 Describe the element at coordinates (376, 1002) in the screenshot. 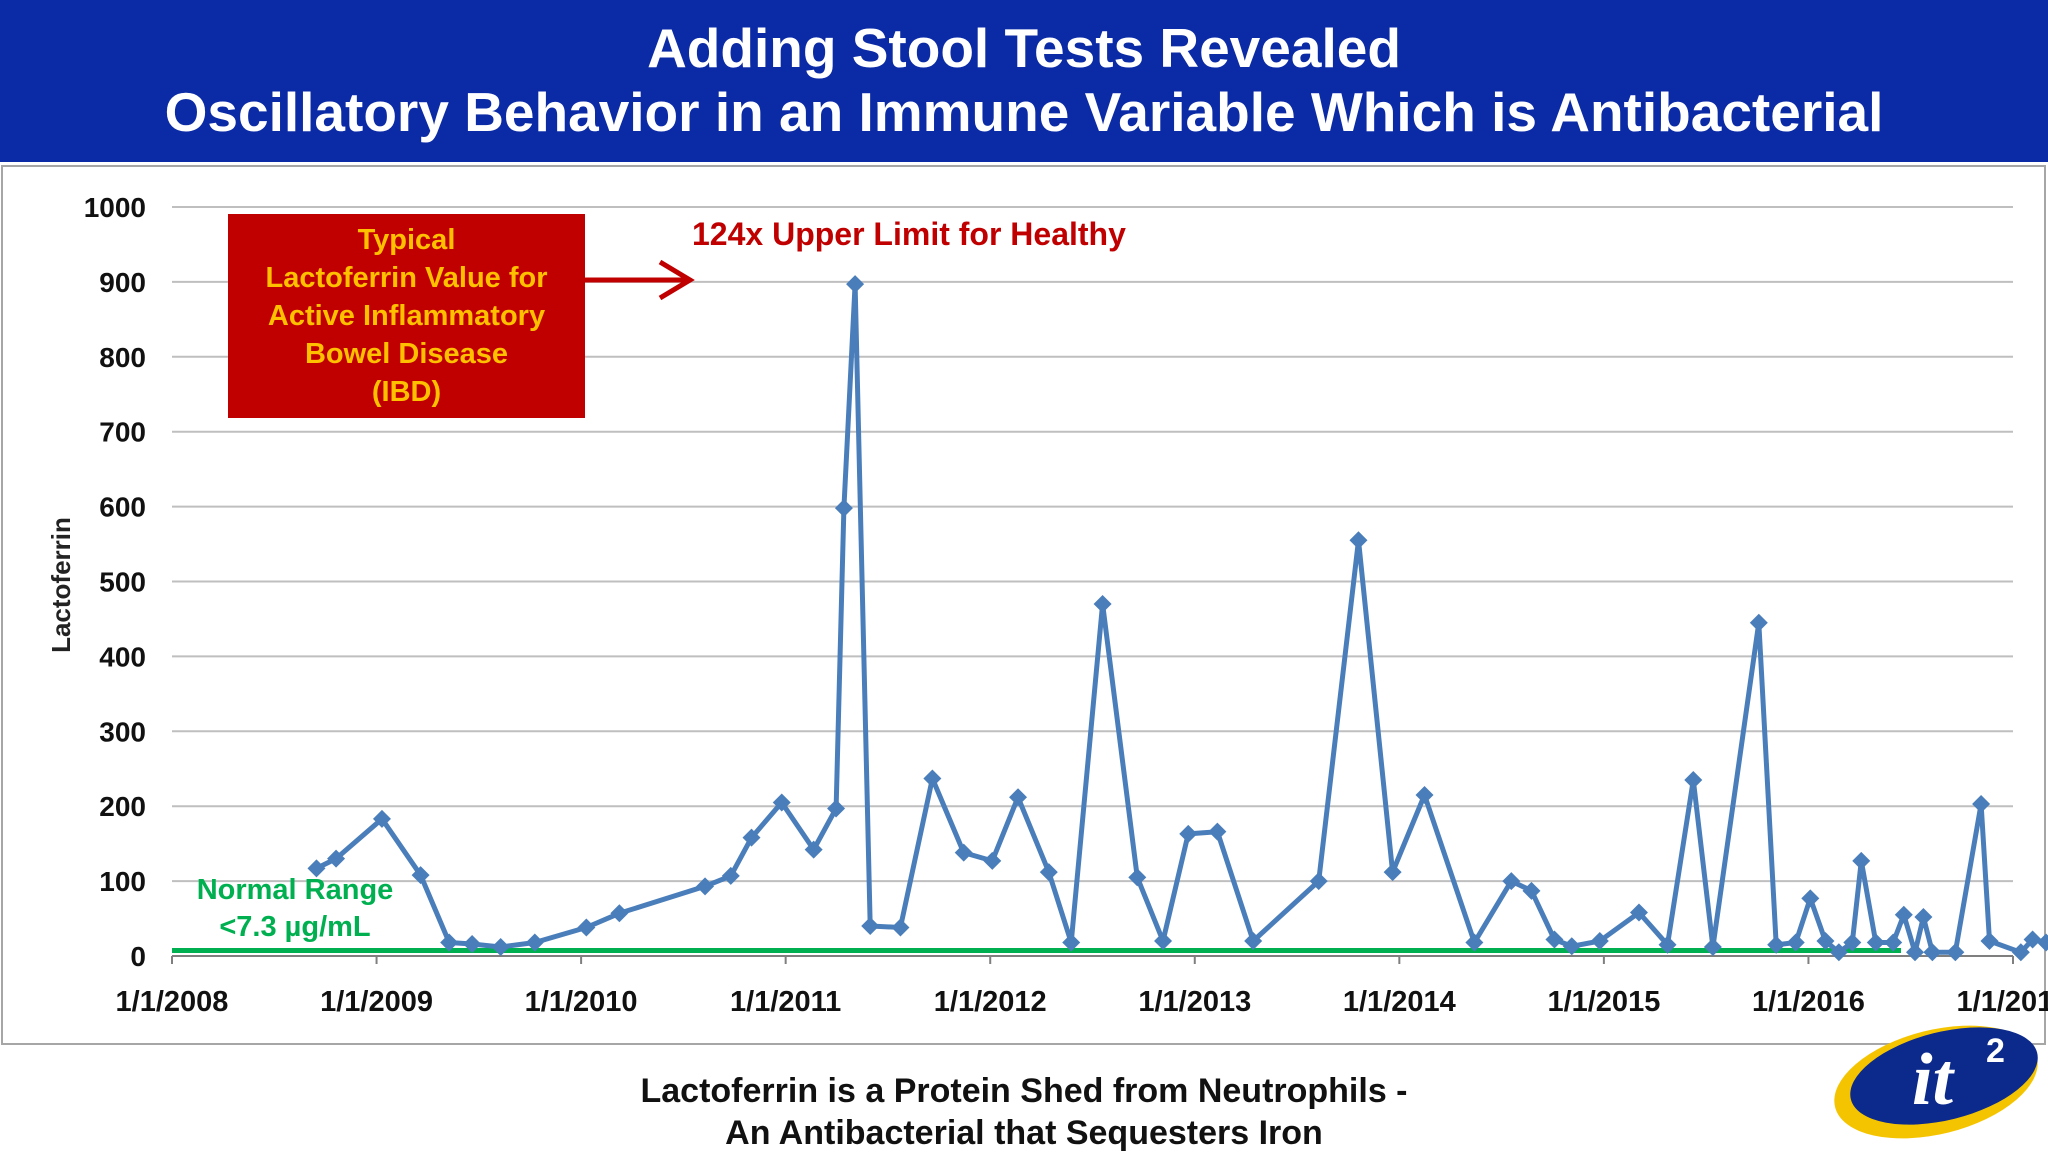

I see `x-tick-label: 1/1/2009` at that location.